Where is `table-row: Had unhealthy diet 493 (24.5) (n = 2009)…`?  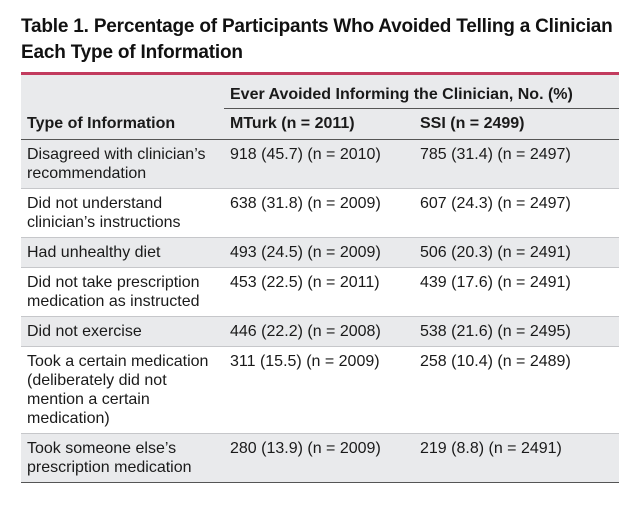
table-row: Had unhealthy diet 493 (24.5) (n = 2009)… is located at coordinates (320, 252).